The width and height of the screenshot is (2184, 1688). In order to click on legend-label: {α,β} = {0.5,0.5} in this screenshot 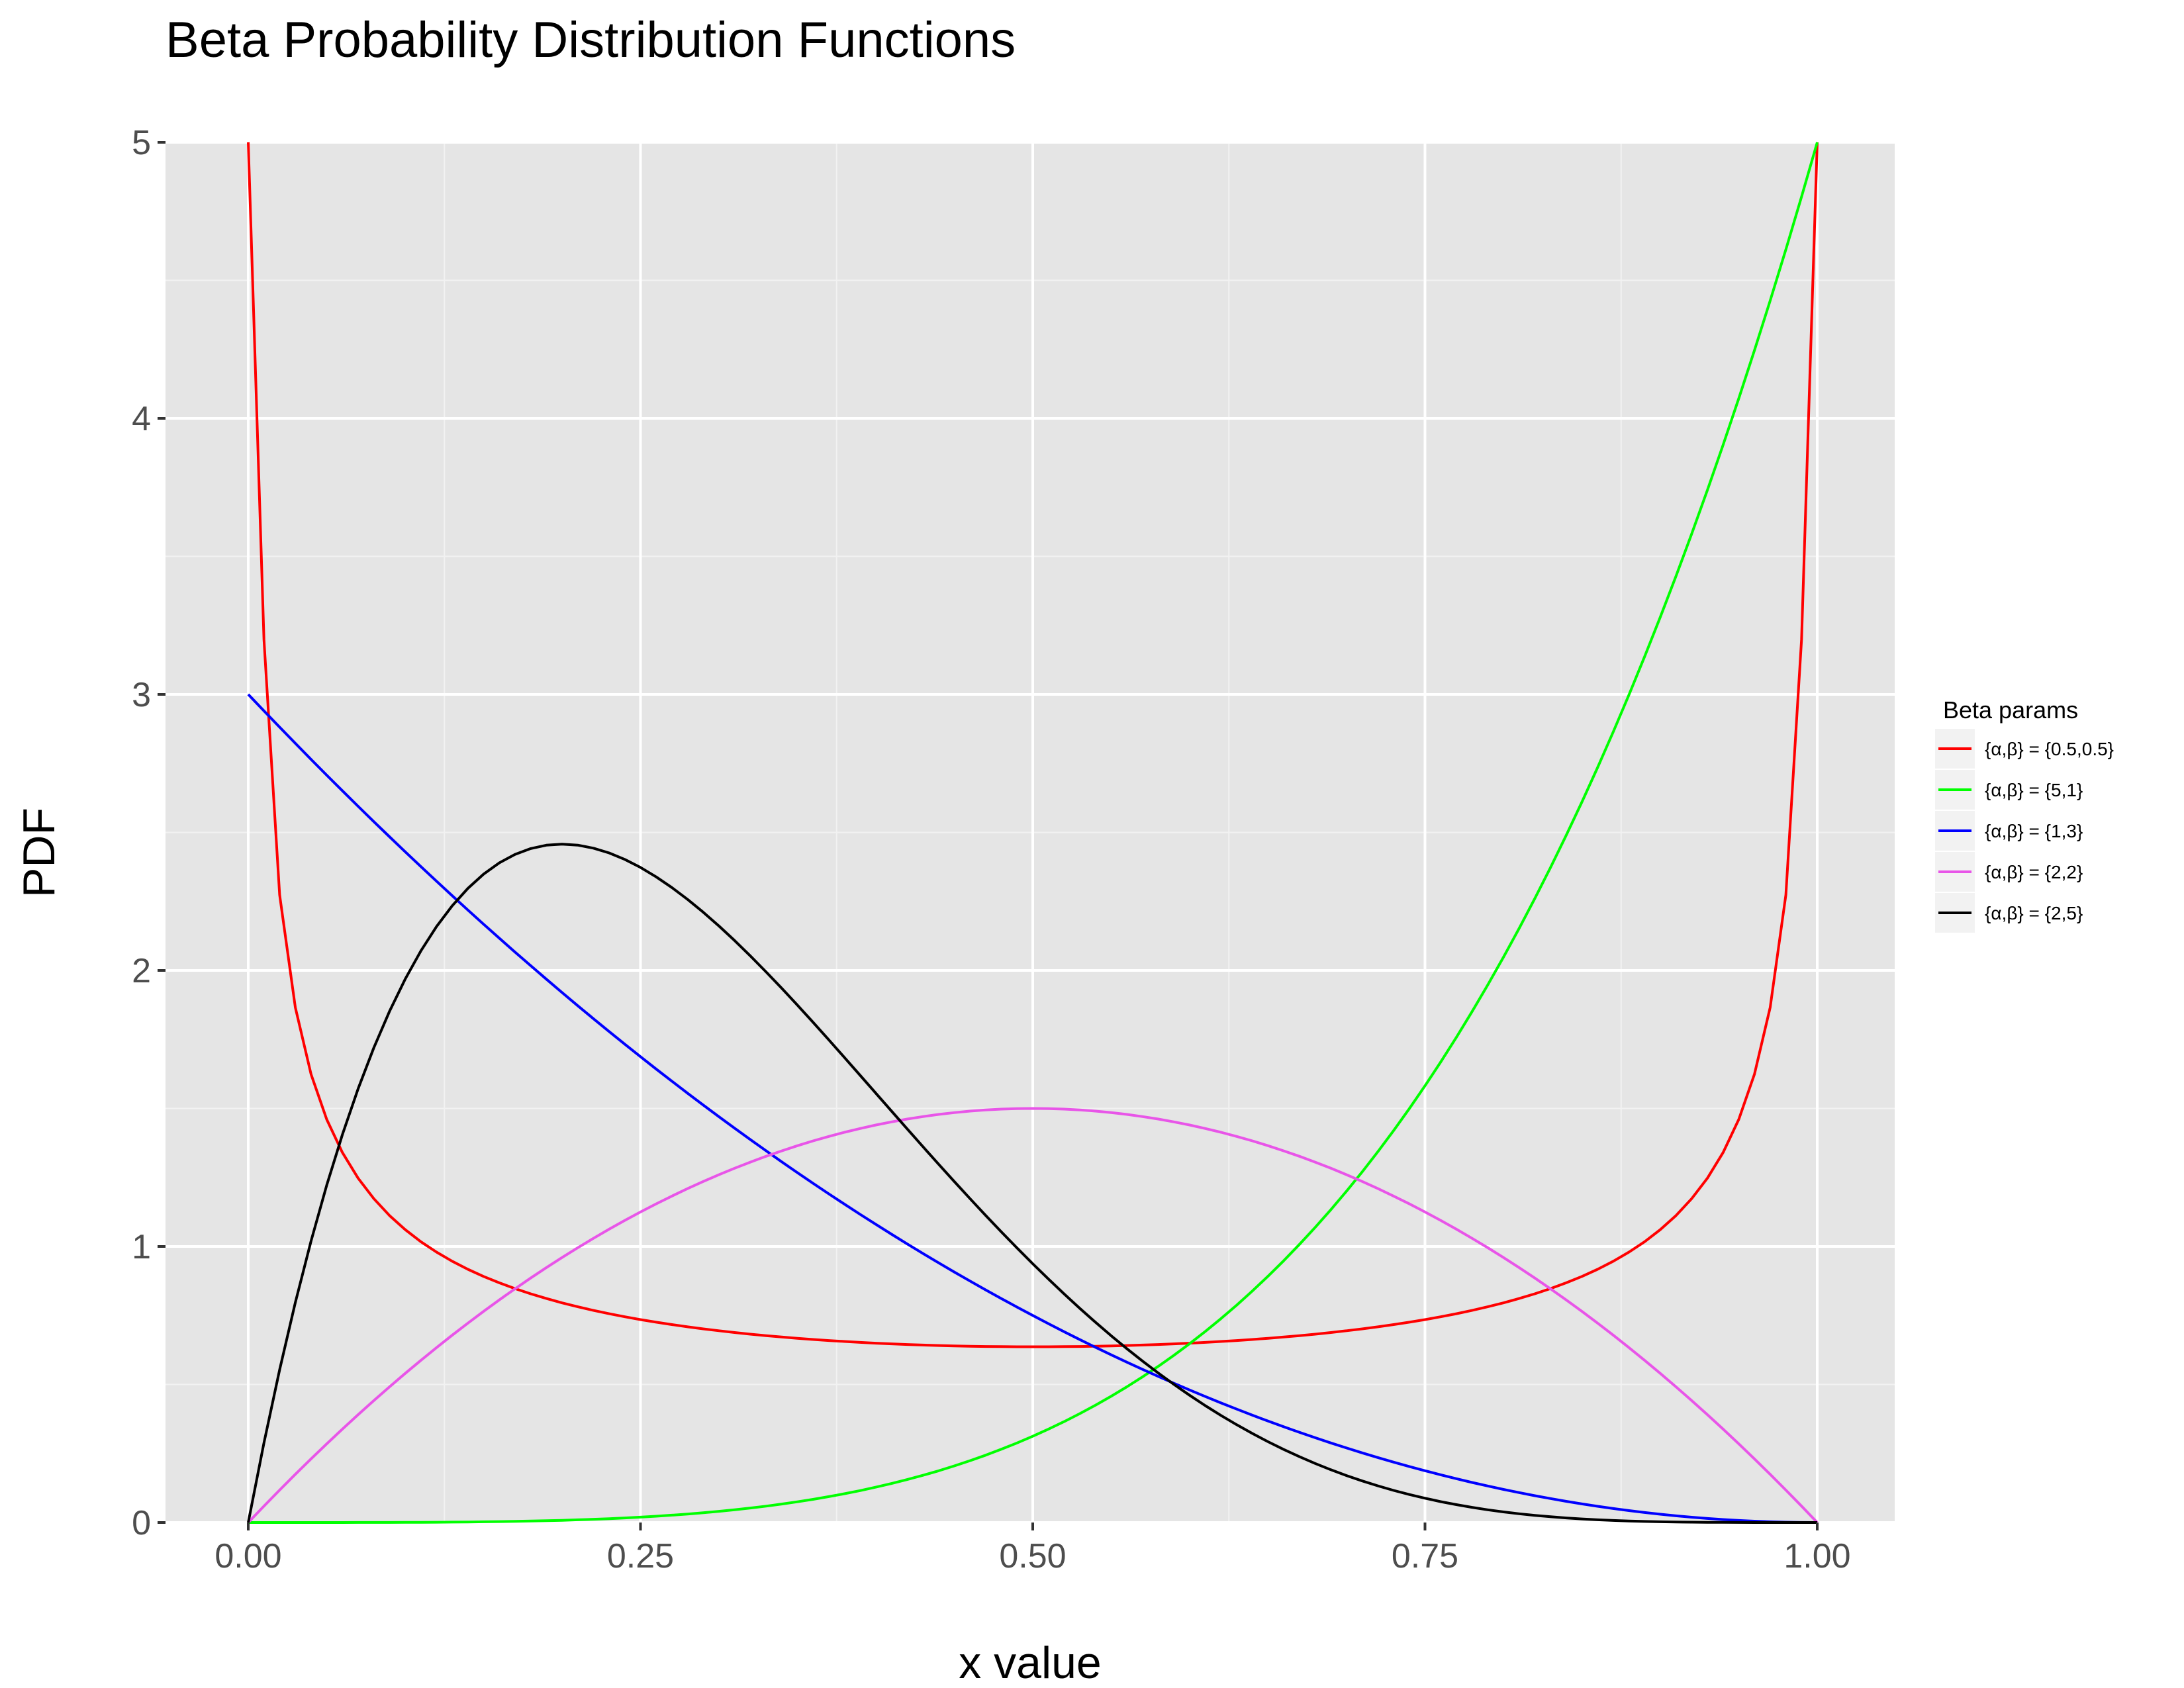, I will do `click(2049, 749)`.